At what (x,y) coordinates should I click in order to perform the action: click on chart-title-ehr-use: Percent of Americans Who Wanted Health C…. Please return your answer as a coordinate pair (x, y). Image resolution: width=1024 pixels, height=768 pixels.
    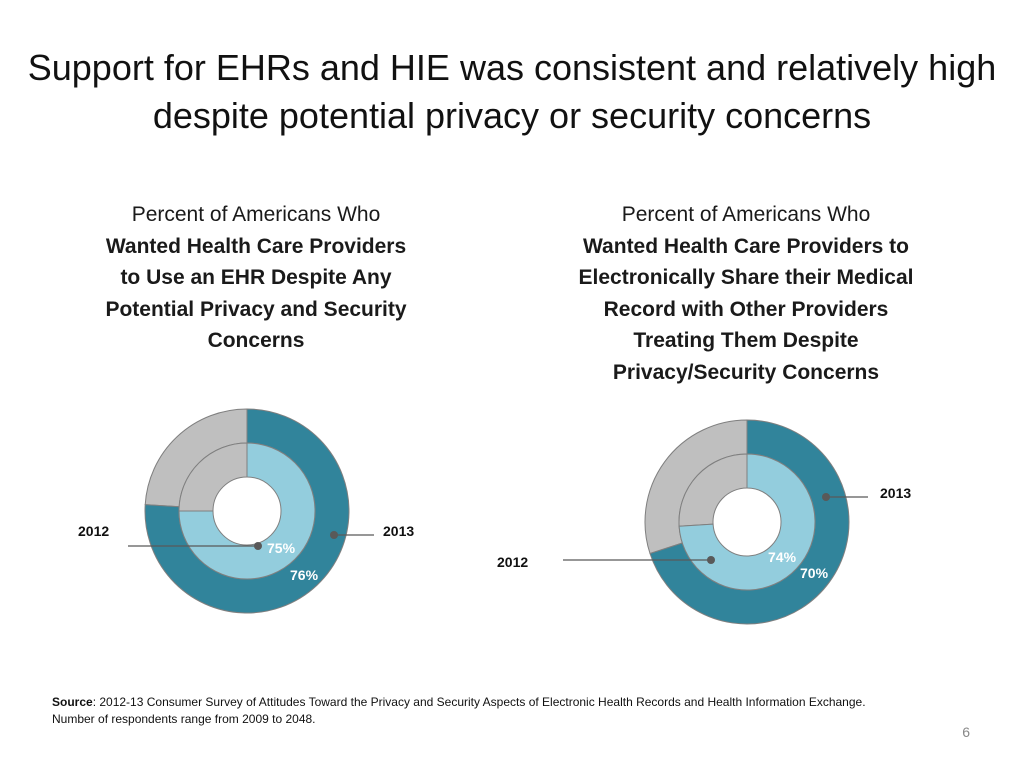
    Looking at the image, I should click on (256, 278).